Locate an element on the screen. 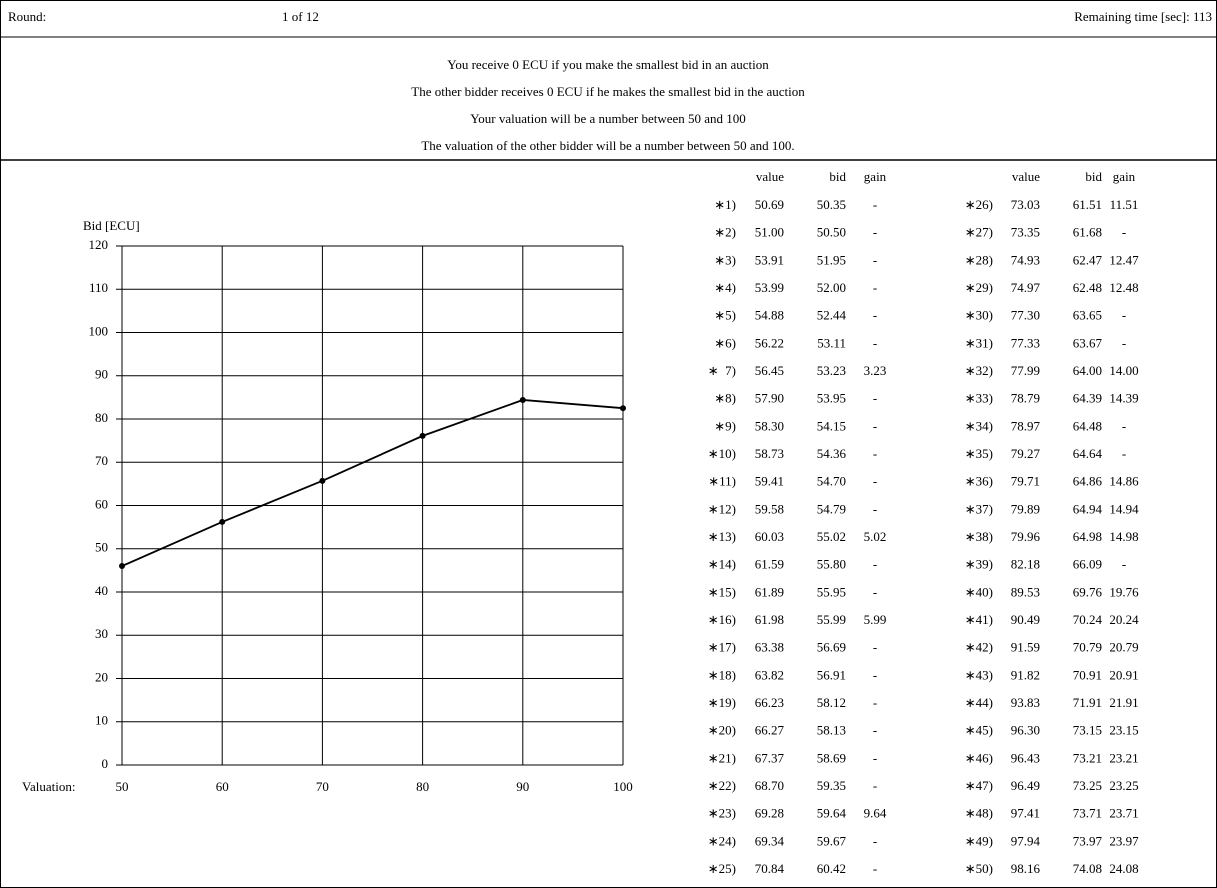 The width and height of the screenshot is (1217, 888). y-tick-label: 80 is located at coordinates (101, 417).